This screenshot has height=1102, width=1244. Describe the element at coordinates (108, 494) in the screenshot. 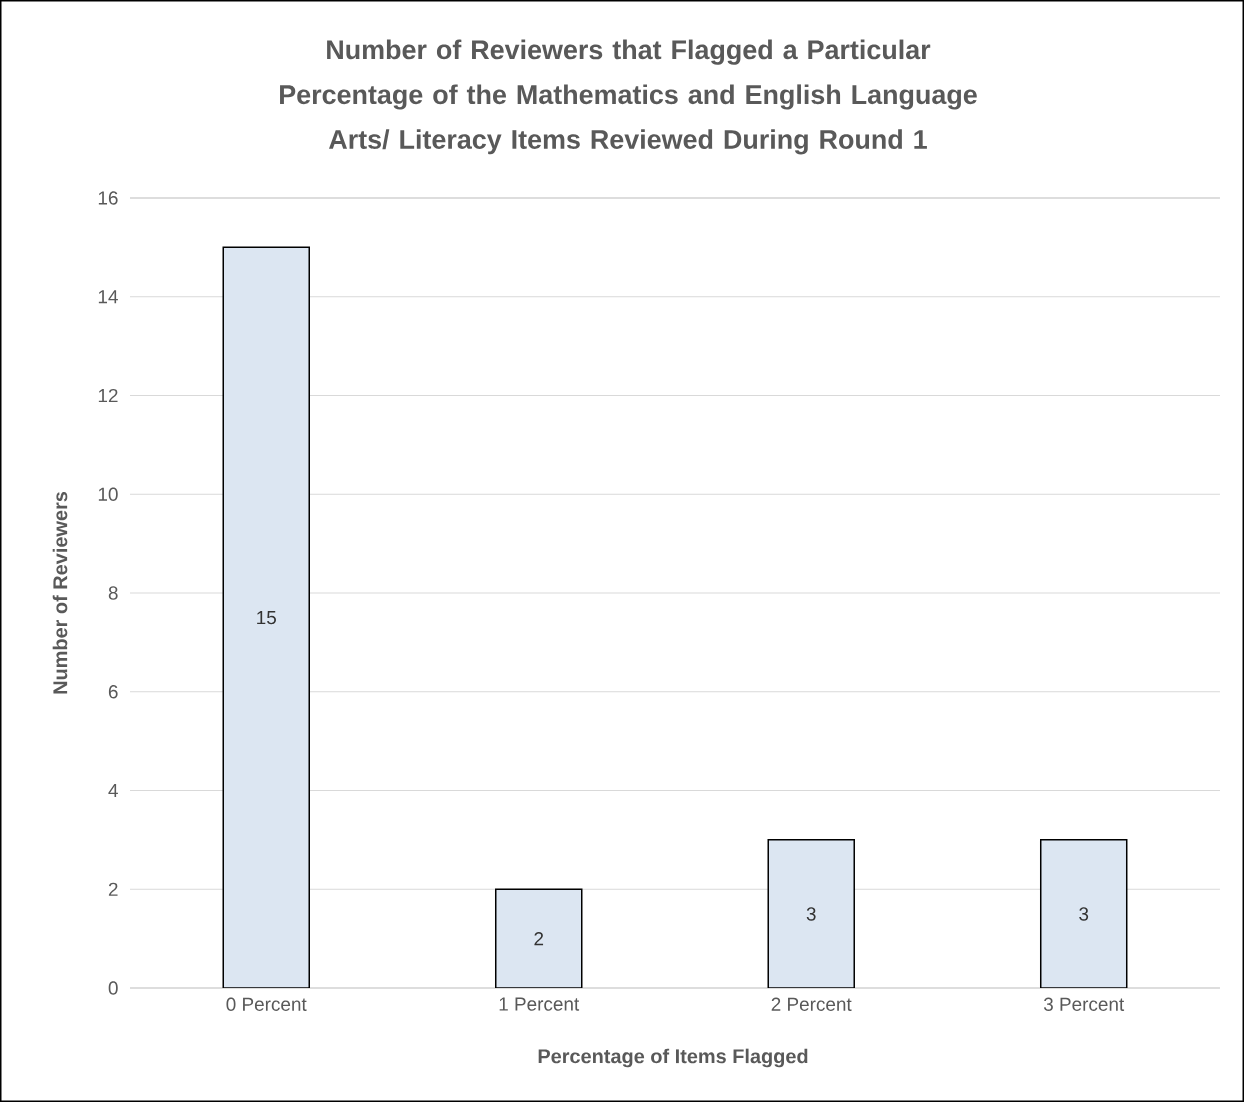

I see `y-tick-label: 10` at that location.